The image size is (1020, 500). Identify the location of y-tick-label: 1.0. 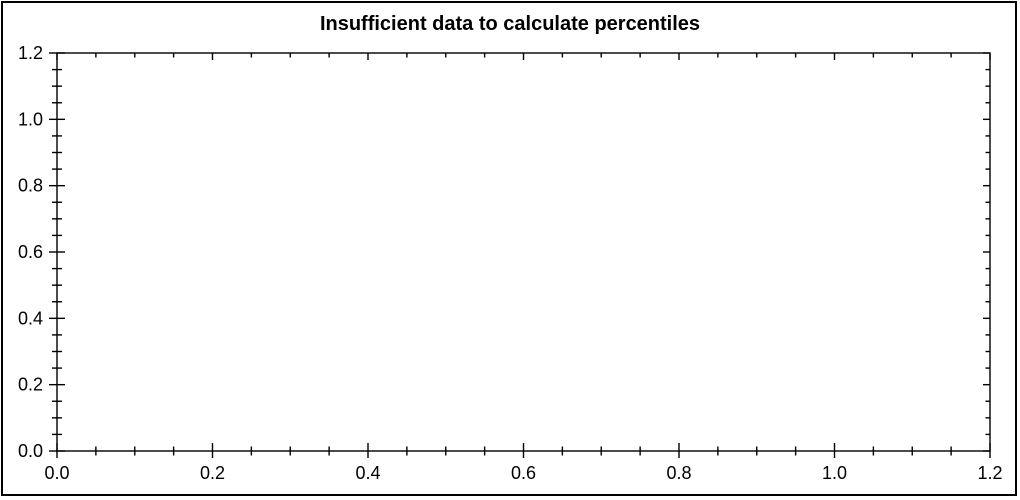
(30, 119).